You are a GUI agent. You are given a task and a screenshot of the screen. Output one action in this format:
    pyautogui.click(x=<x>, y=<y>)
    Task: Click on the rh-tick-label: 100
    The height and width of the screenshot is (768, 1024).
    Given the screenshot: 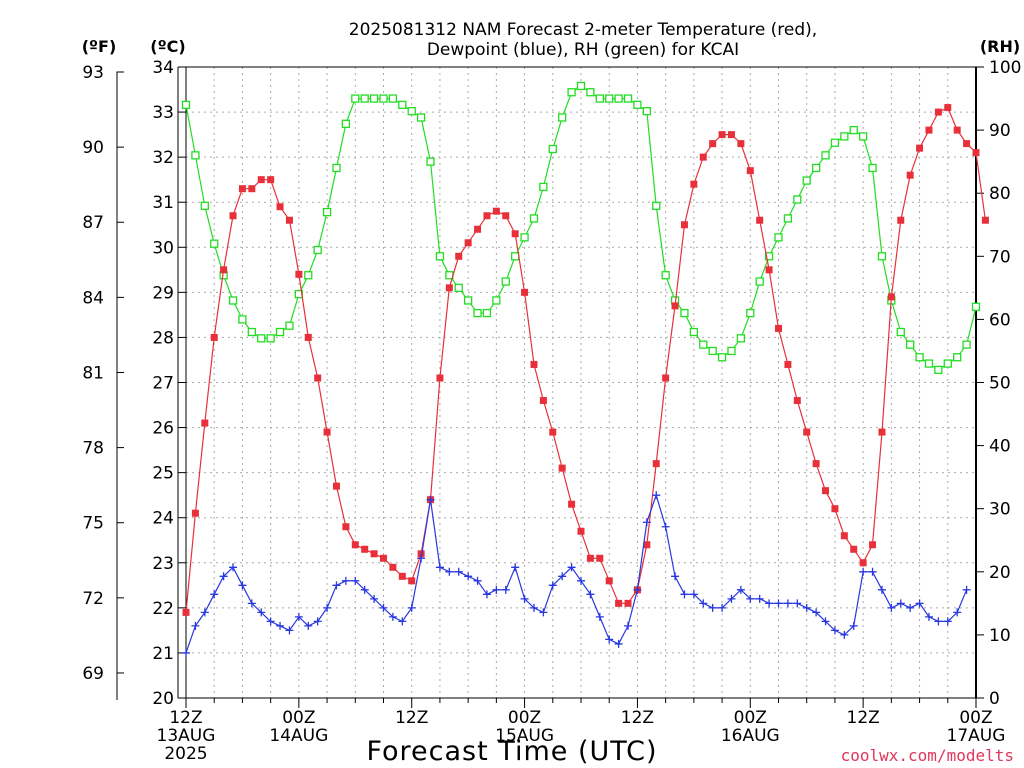 What is the action you would take?
    pyautogui.click(x=1005, y=68)
    